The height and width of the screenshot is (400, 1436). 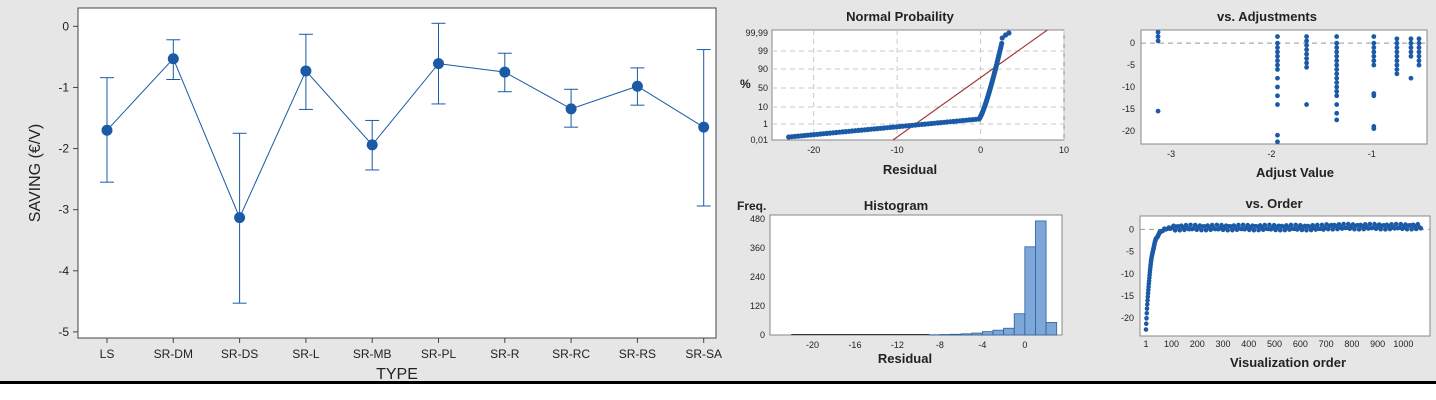 What do you see at coordinates (63, 271) in the screenshot?
I see `interval-y-tick-label: -4` at bounding box center [63, 271].